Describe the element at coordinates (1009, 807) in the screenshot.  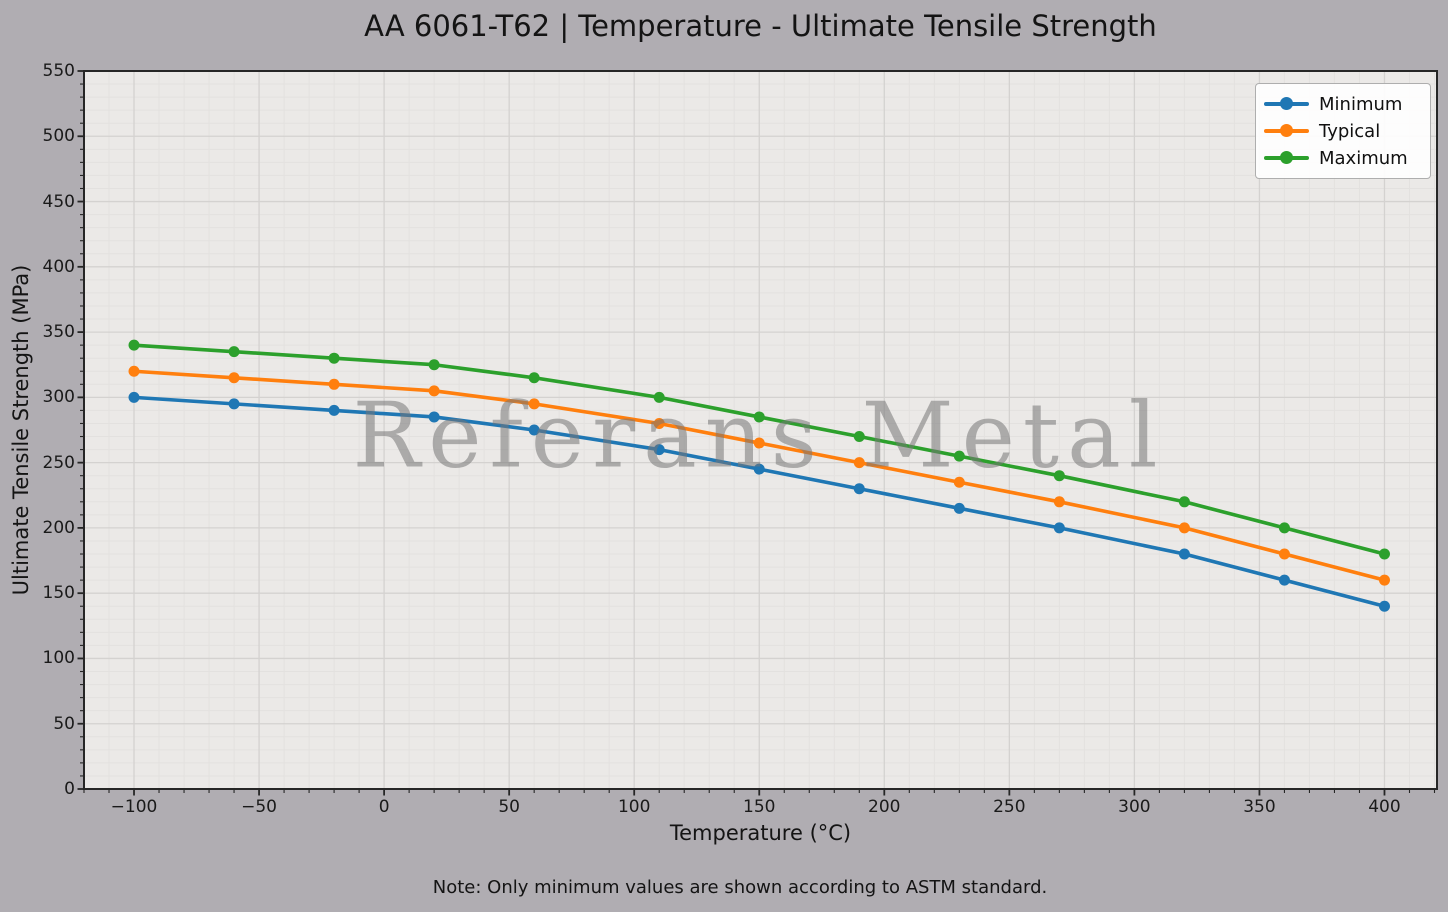
I see `x-tick-label: 250` at that location.